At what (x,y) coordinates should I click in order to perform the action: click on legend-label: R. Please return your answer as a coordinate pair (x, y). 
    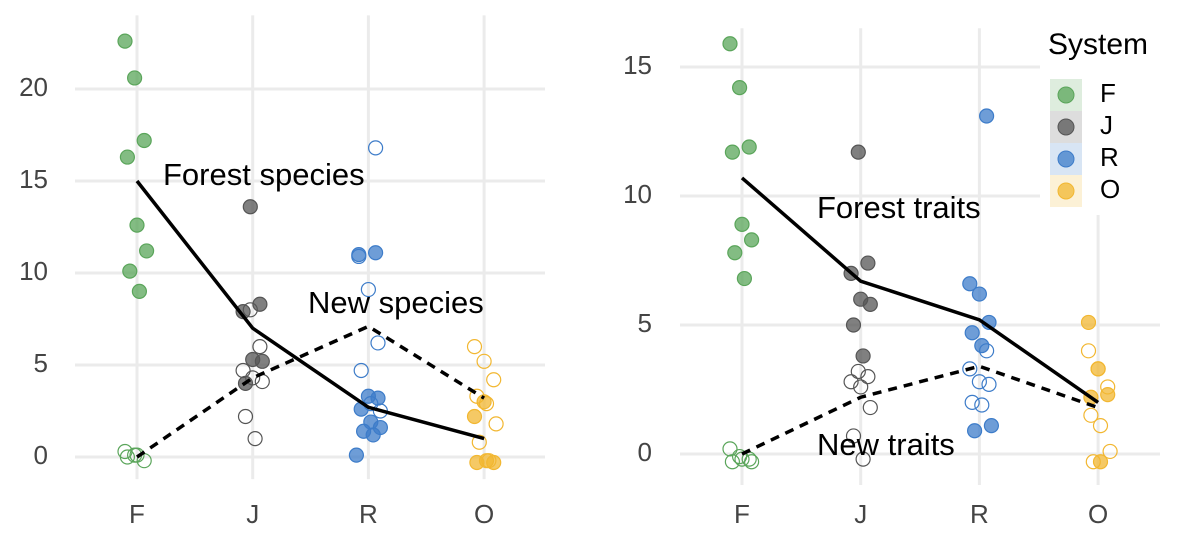
    Looking at the image, I should click on (1109, 157).